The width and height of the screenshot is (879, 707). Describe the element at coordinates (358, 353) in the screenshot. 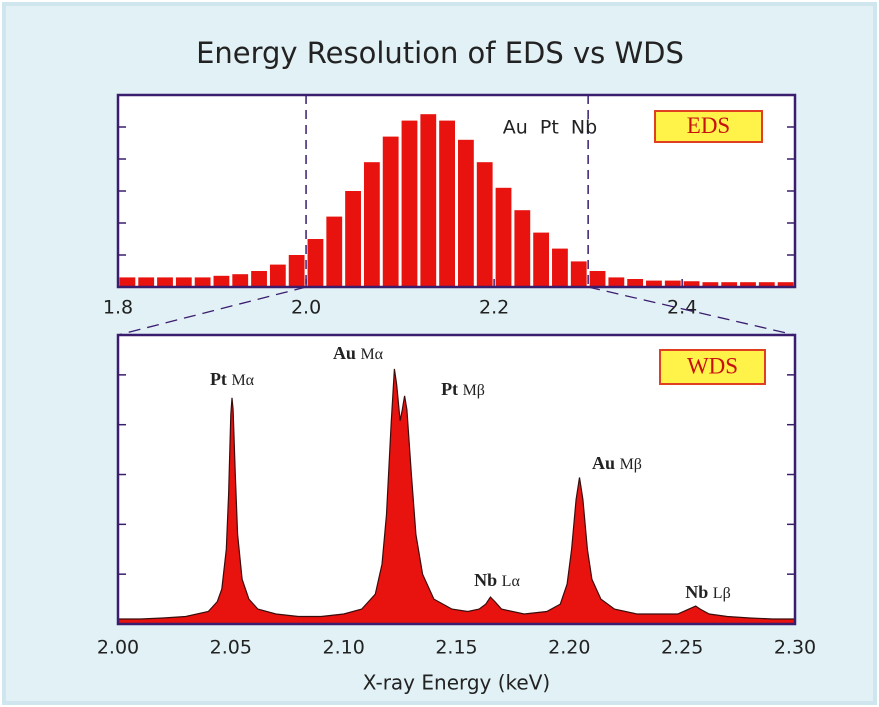

I see `peak-label: Au Mα` at that location.